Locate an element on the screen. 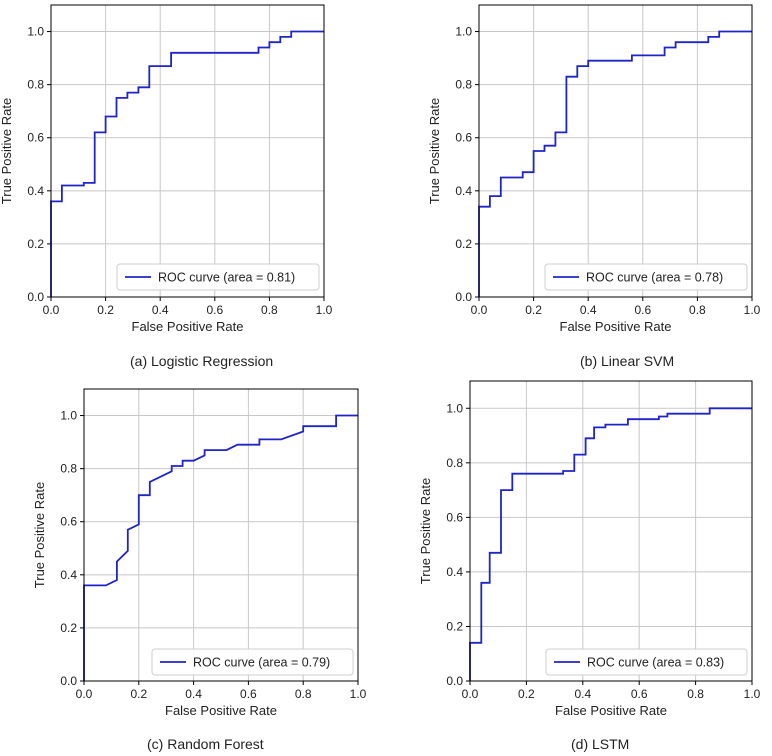  legend-label: ROC curve (area = 0.78) is located at coordinates (654, 278).